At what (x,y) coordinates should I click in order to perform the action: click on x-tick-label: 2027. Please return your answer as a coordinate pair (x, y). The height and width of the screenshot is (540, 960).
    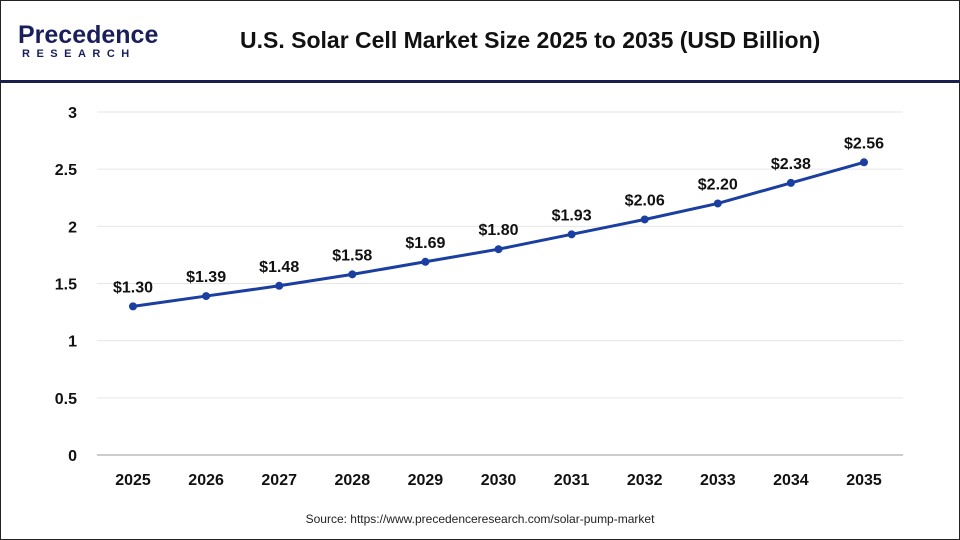
    Looking at the image, I should click on (279, 480).